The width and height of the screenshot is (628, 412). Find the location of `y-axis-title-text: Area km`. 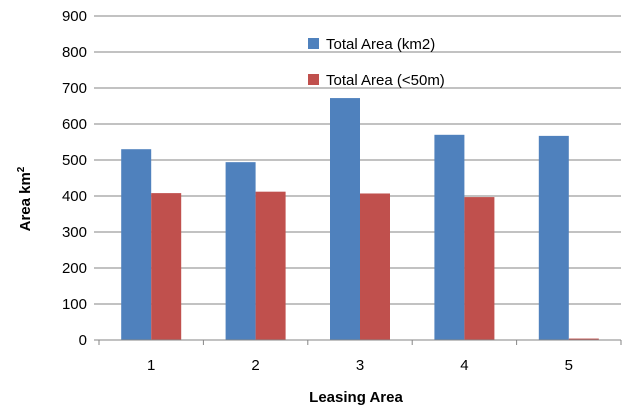

y-axis-title-text: Area km is located at coordinates (25, 201).